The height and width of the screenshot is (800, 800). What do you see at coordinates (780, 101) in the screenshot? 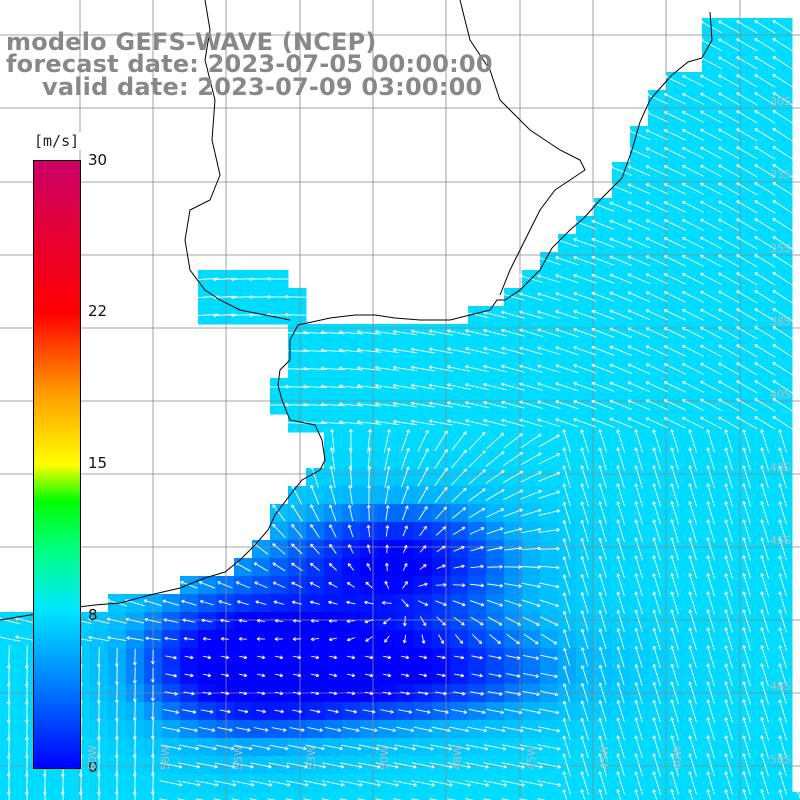
I see `latitude-label: 30S` at bounding box center [780, 101].